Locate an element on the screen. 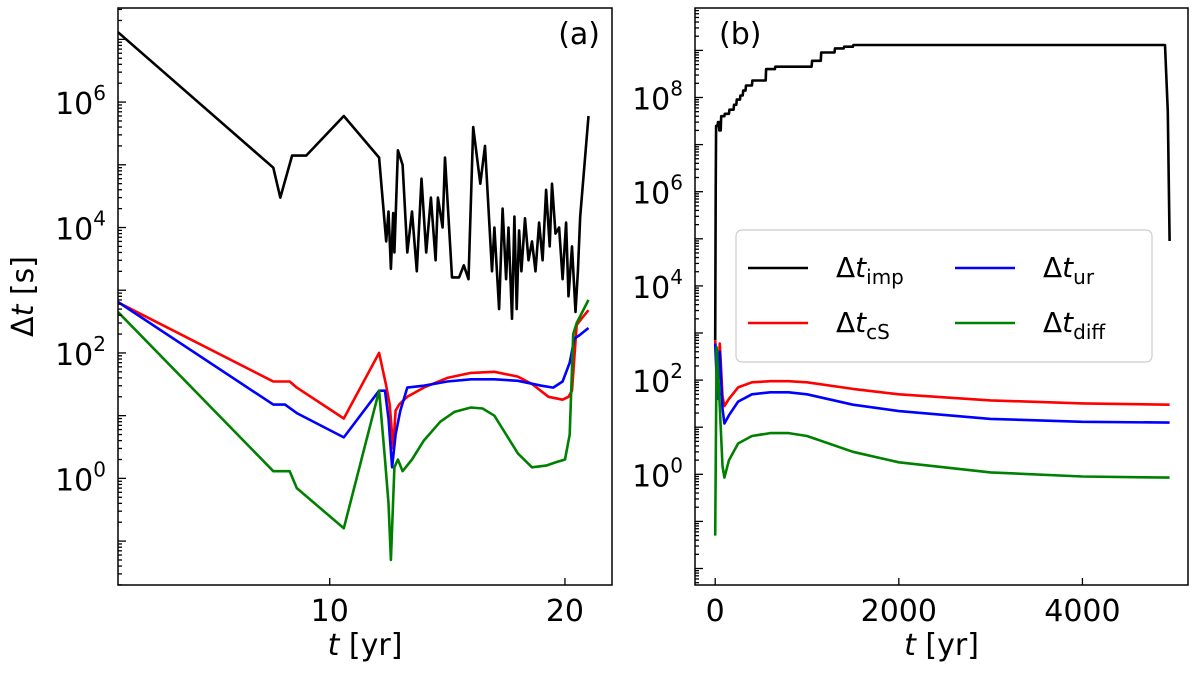 The height and width of the screenshot is (675, 1200). legend-item-diff: Δtdiff is located at coordinates (1030, 325).